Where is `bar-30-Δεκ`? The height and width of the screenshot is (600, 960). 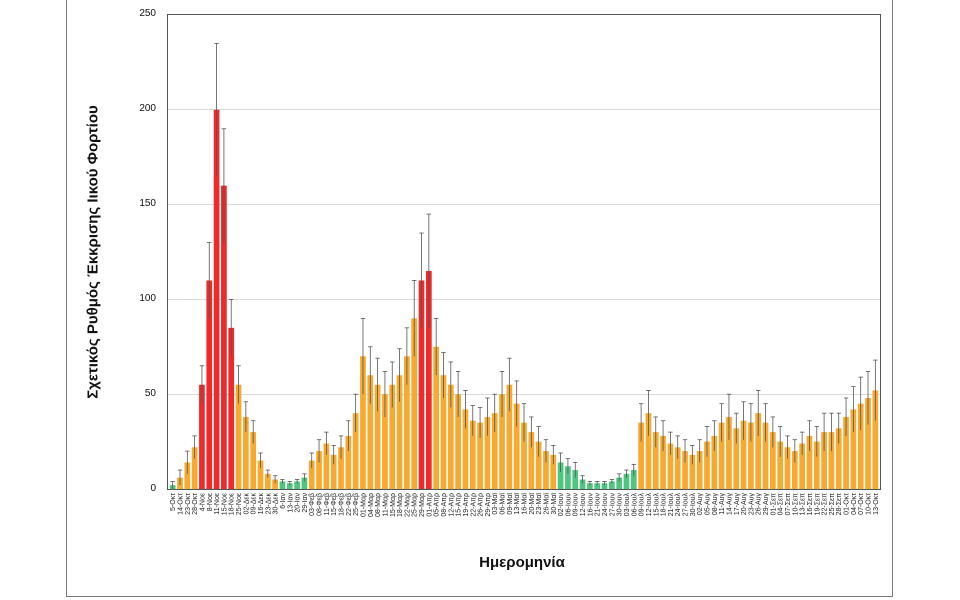 bar-30-Δεκ is located at coordinates (275, 484).